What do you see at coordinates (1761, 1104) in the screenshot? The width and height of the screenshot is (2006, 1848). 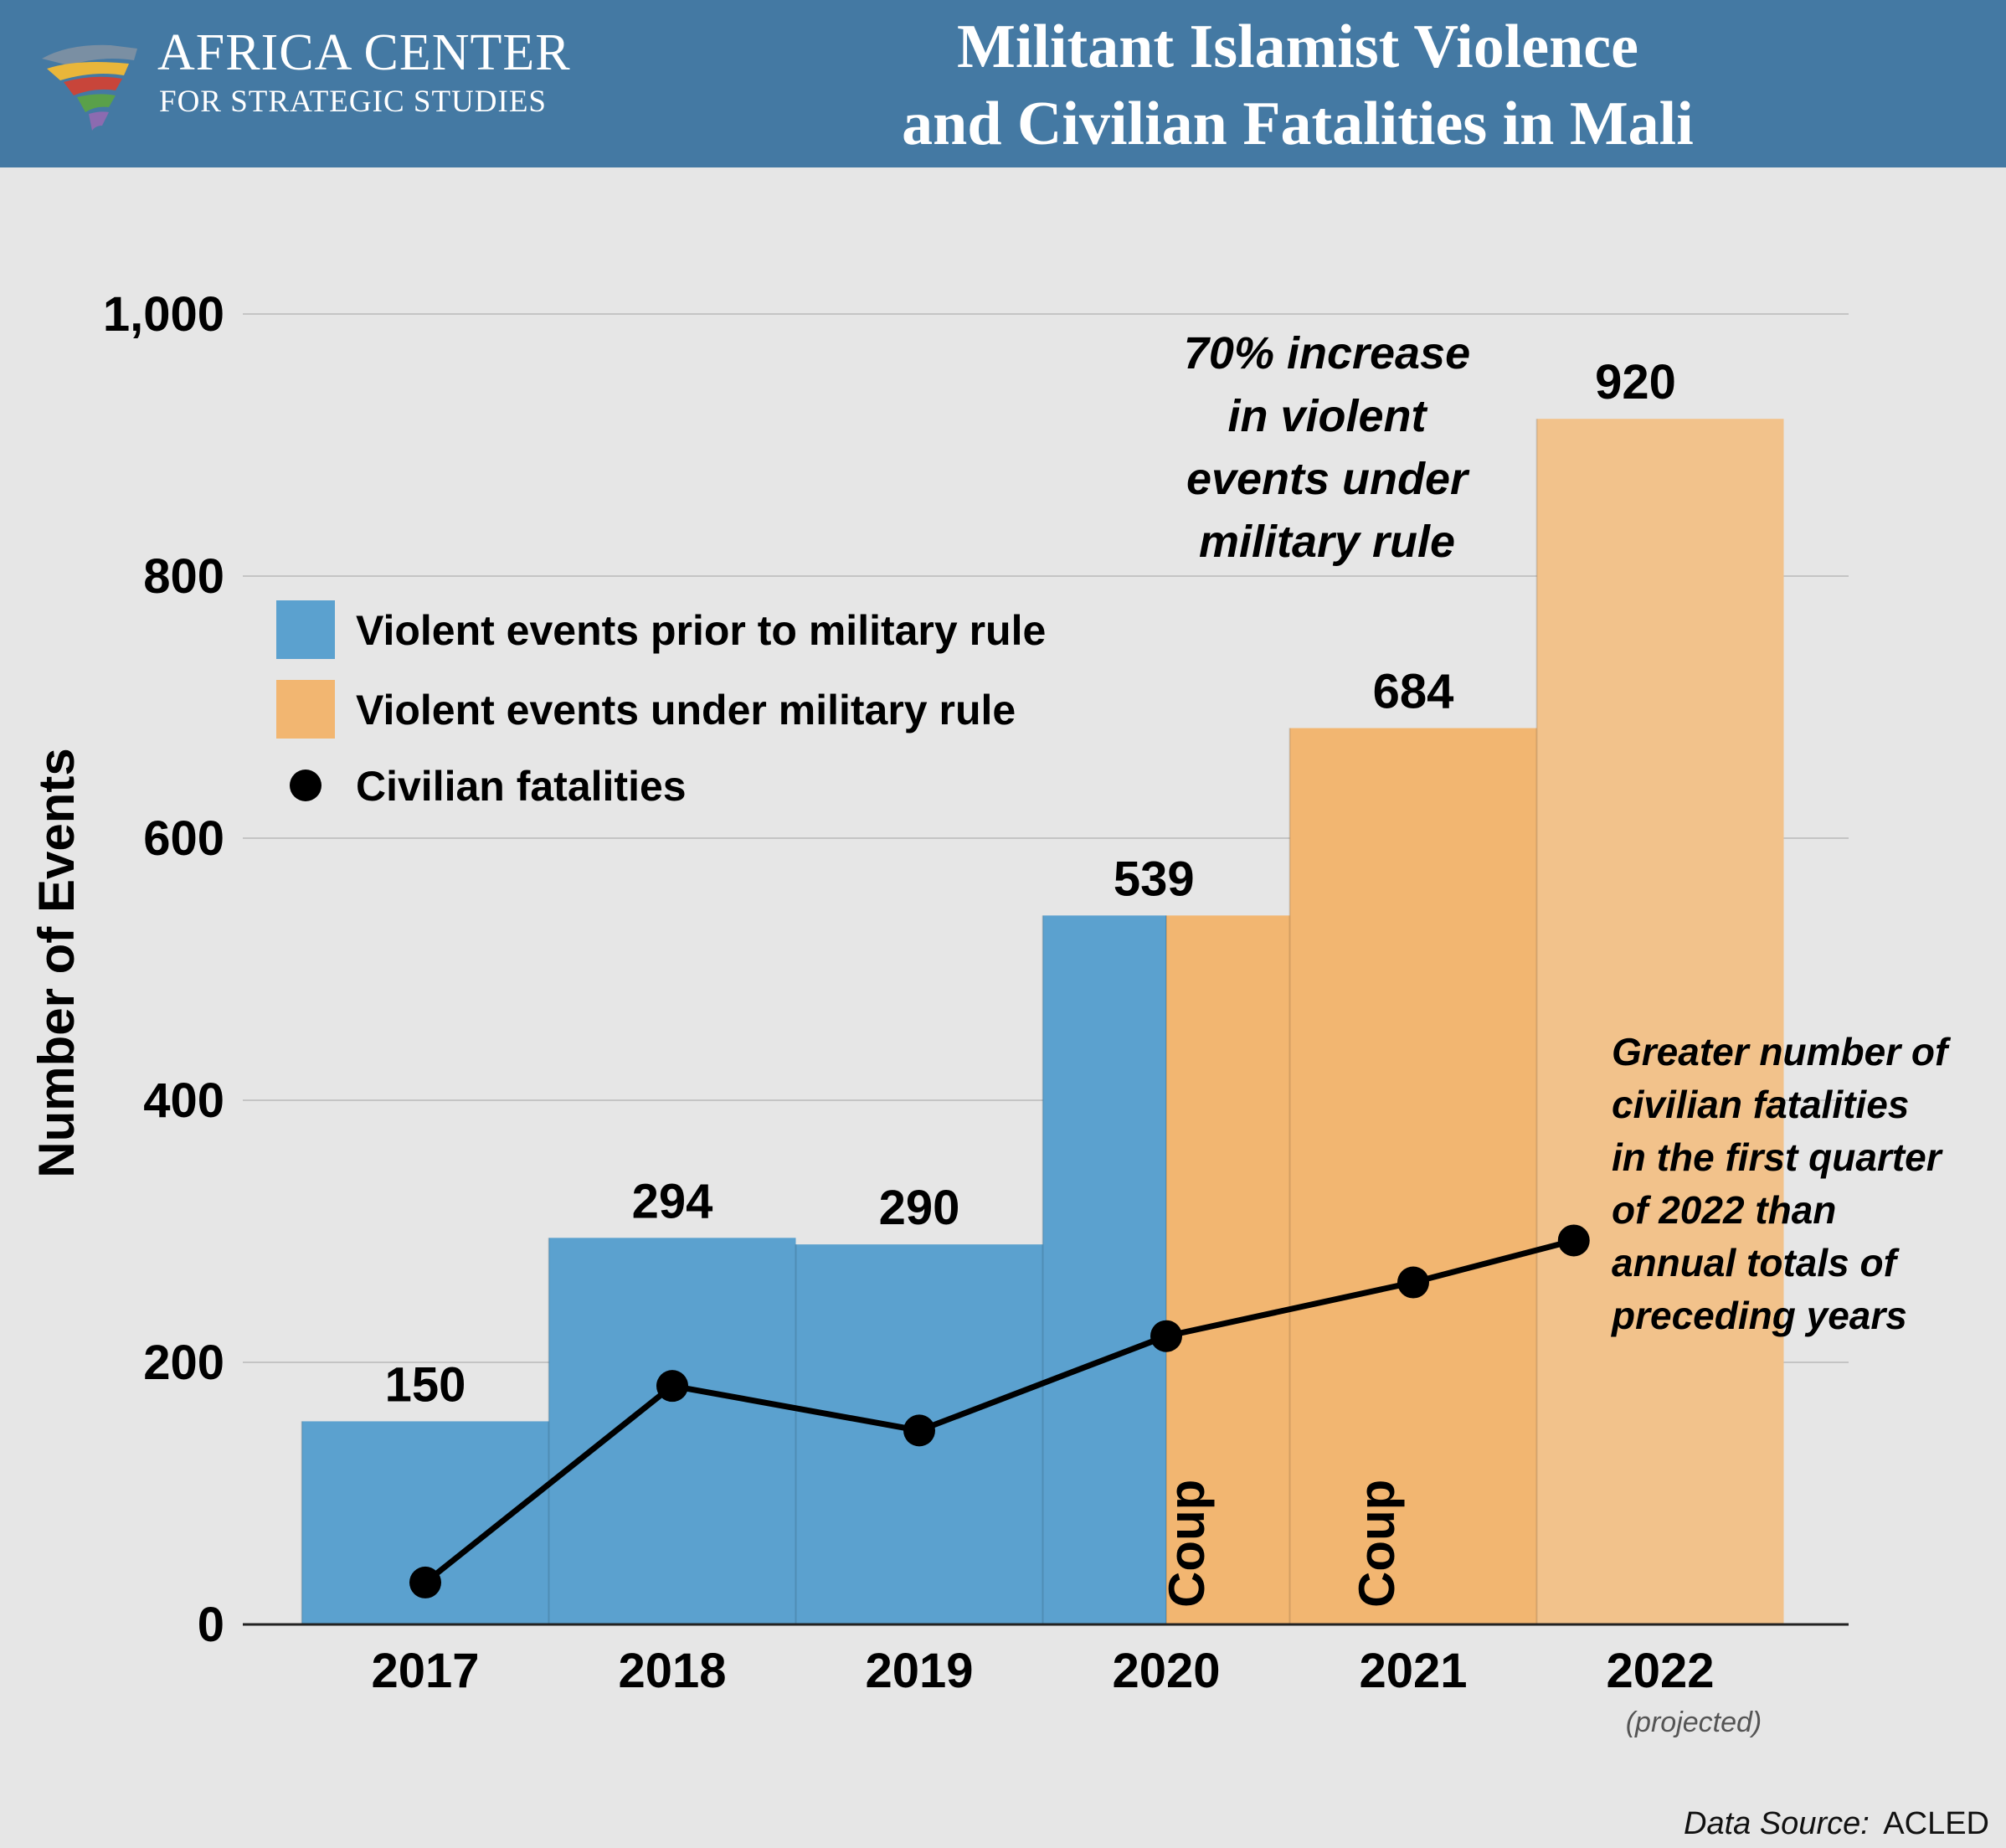 I see `annotation-fatalities-line: civilian fatalities` at bounding box center [1761, 1104].